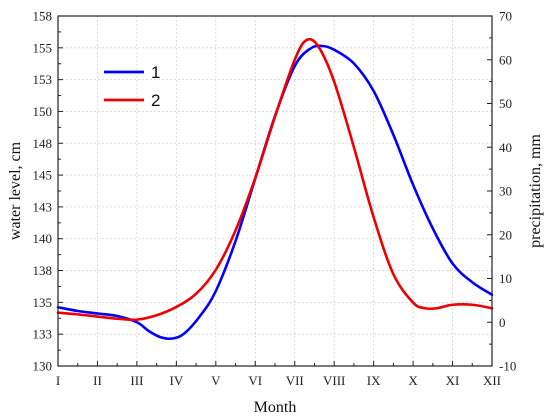 The height and width of the screenshot is (420, 550). What do you see at coordinates (505, 59) in the screenshot?
I see `right-tick-label: 60` at bounding box center [505, 59].